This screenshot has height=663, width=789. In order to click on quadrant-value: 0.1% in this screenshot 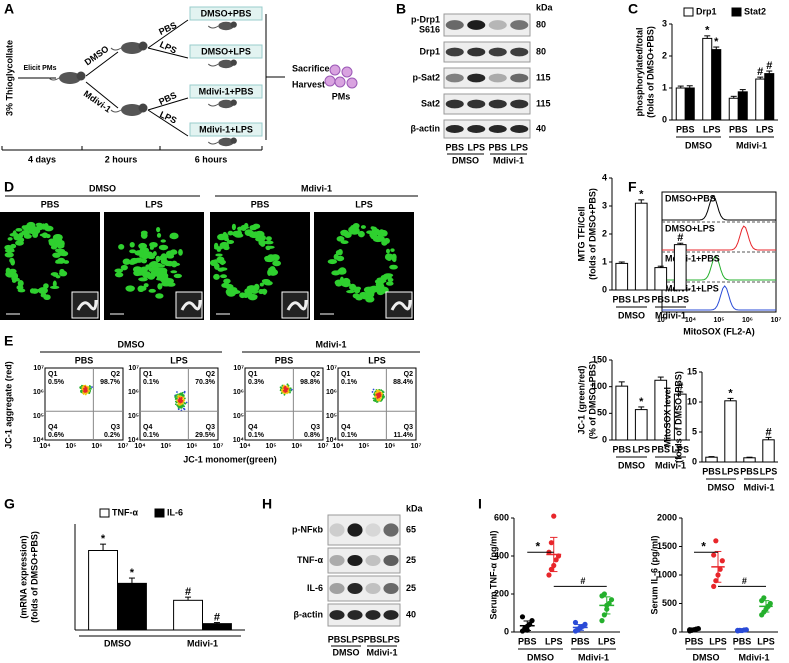, I will do `click(256, 435)`.